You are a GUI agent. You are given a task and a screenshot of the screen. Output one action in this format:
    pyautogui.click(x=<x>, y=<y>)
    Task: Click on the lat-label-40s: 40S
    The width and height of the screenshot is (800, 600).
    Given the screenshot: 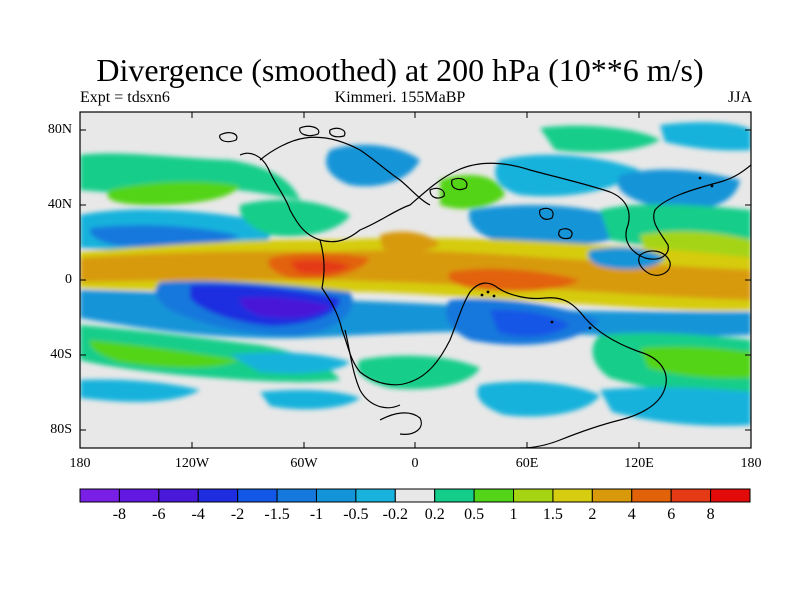 What is the action you would take?
    pyautogui.click(x=61, y=354)
    